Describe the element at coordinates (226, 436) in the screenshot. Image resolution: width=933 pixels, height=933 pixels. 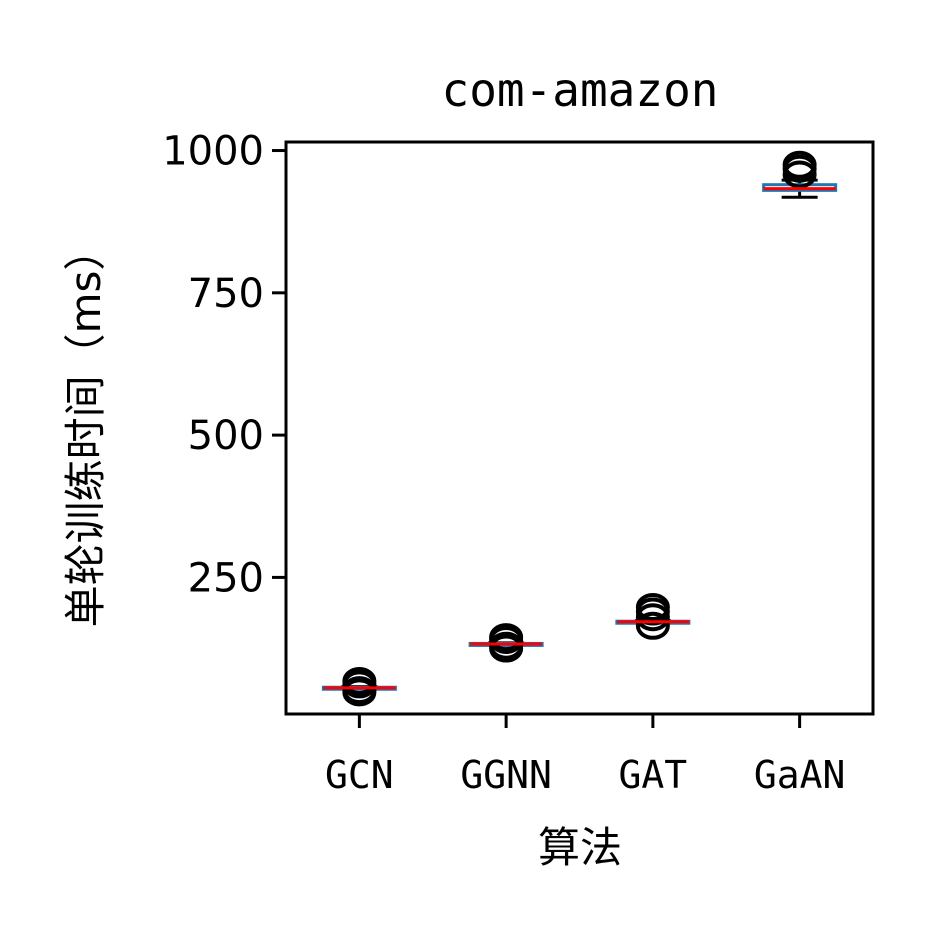
I see `y-tick-label: 500` at that location.